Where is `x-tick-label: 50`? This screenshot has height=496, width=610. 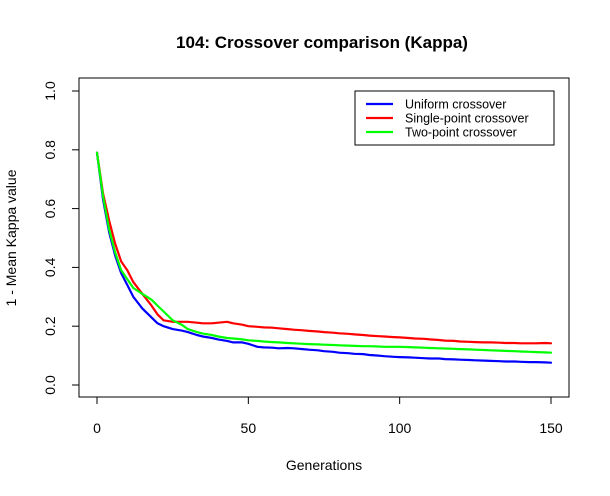
x-tick-label: 50 is located at coordinates (249, 428).